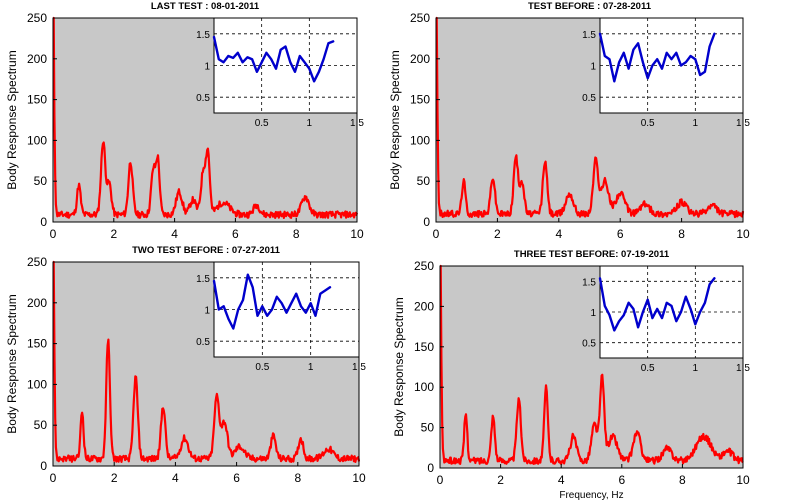  I want to click on chart-title: TEST BEFORE : 07-28-2011, so click(590, 6).